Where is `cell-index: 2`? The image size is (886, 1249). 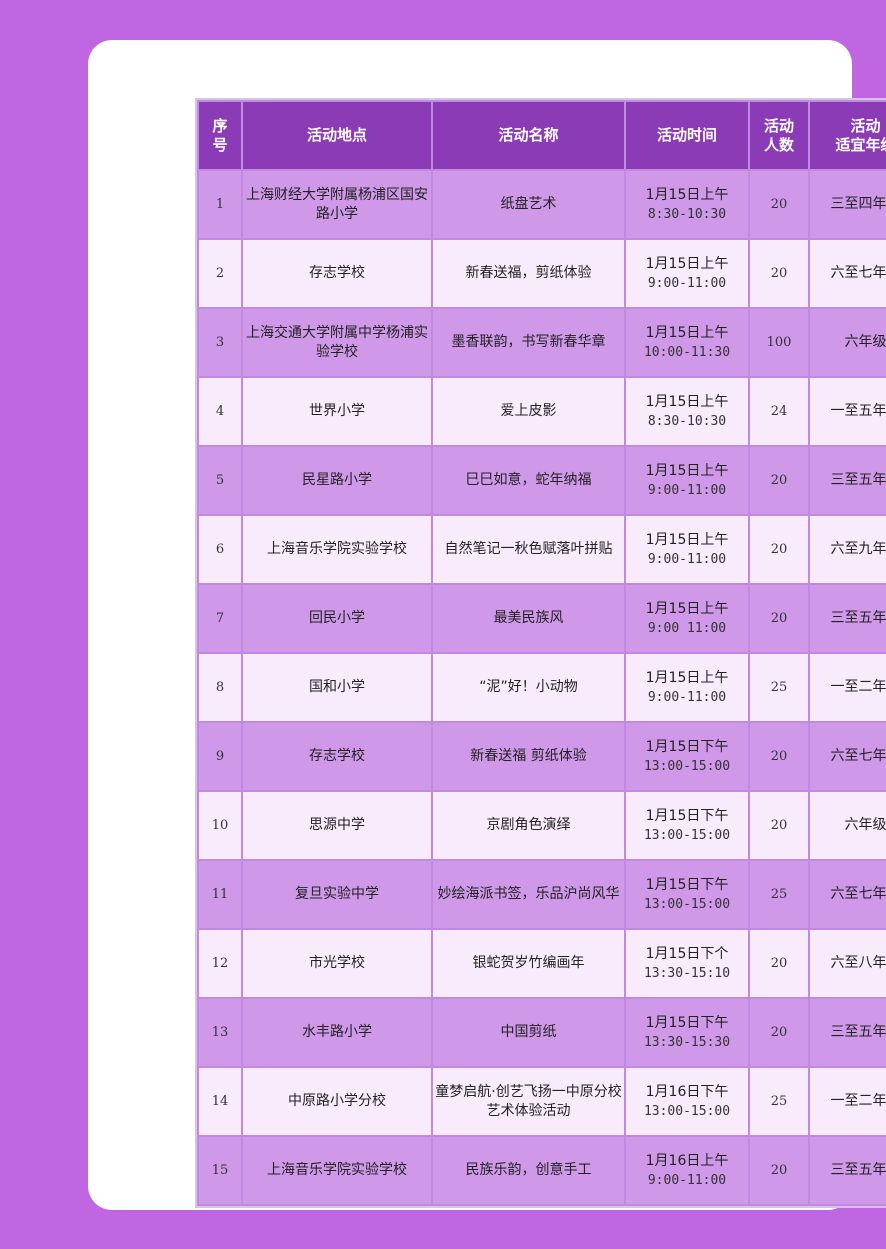 cell-index: 2 is located at coordinates (220, 273).